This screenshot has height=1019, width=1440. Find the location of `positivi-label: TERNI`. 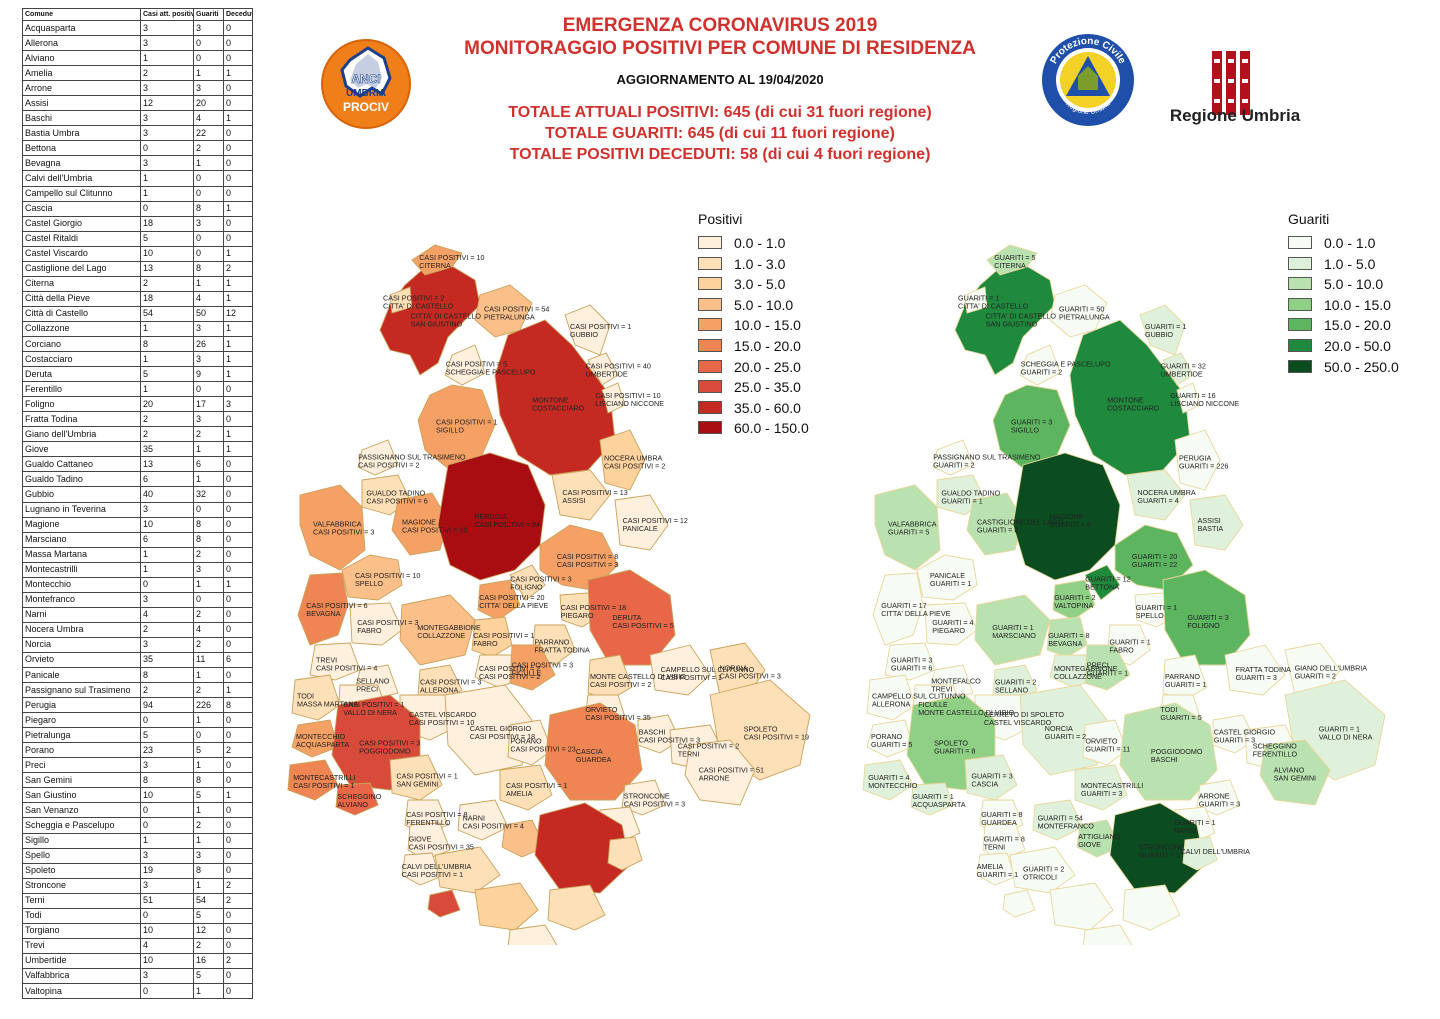

positivi-label: TERNI is located at coordinates (689, 754).